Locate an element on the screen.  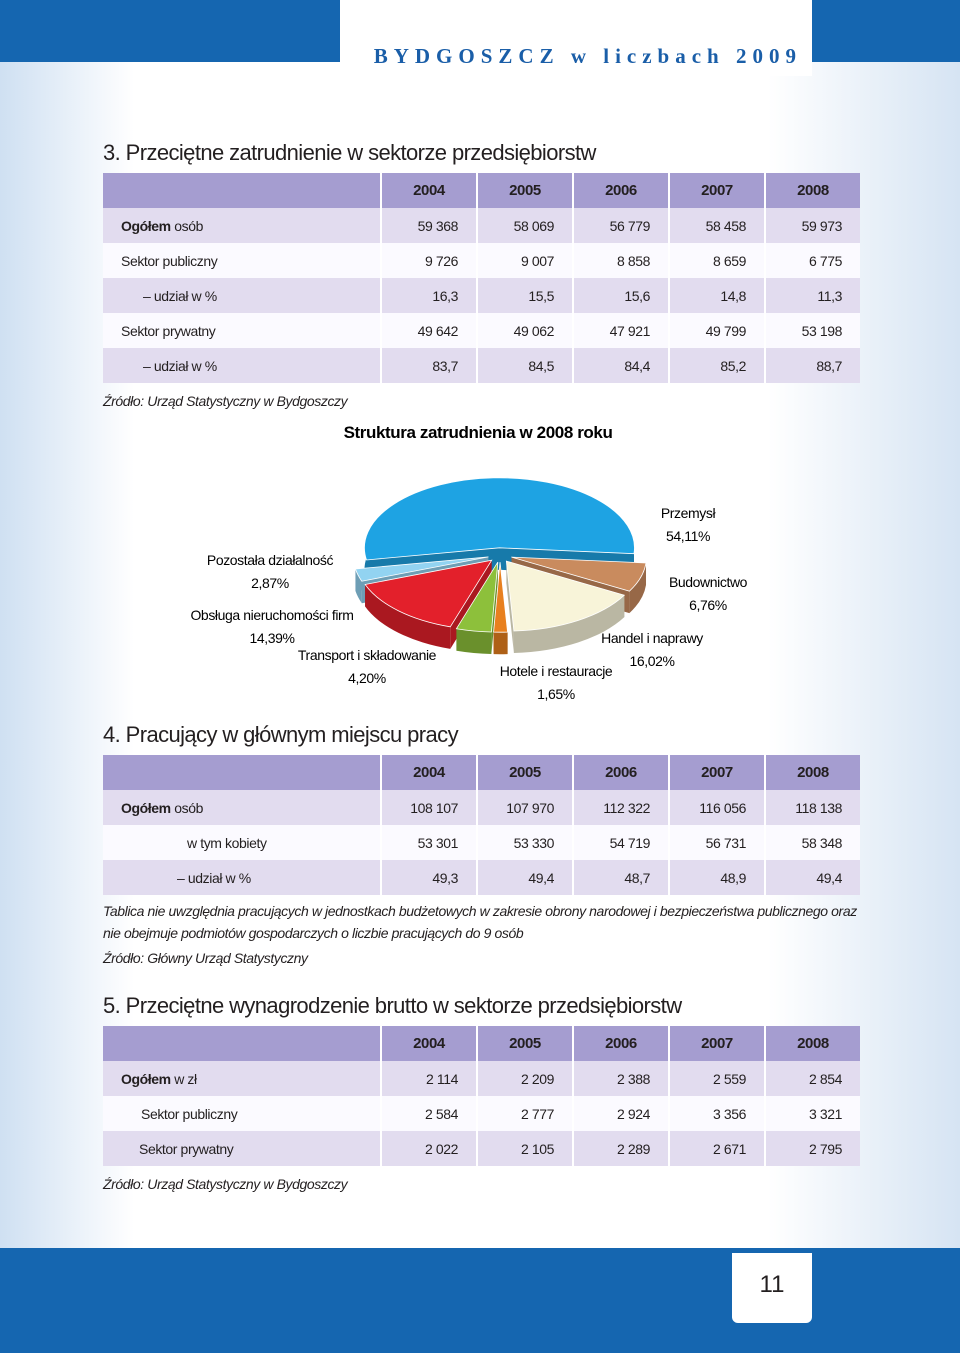
header-cell: 2006 is located at coordinates (620, 1043).